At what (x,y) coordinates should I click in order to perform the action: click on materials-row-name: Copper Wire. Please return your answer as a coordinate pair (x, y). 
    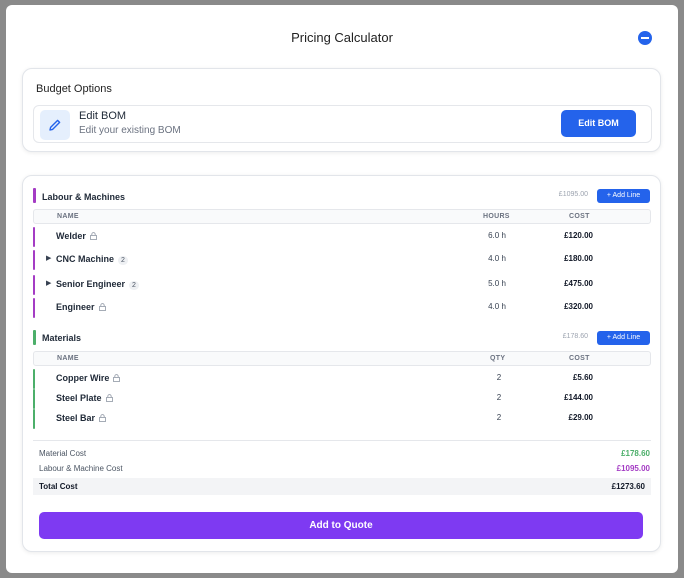
    Looking at the image, I should click on (83, 378).